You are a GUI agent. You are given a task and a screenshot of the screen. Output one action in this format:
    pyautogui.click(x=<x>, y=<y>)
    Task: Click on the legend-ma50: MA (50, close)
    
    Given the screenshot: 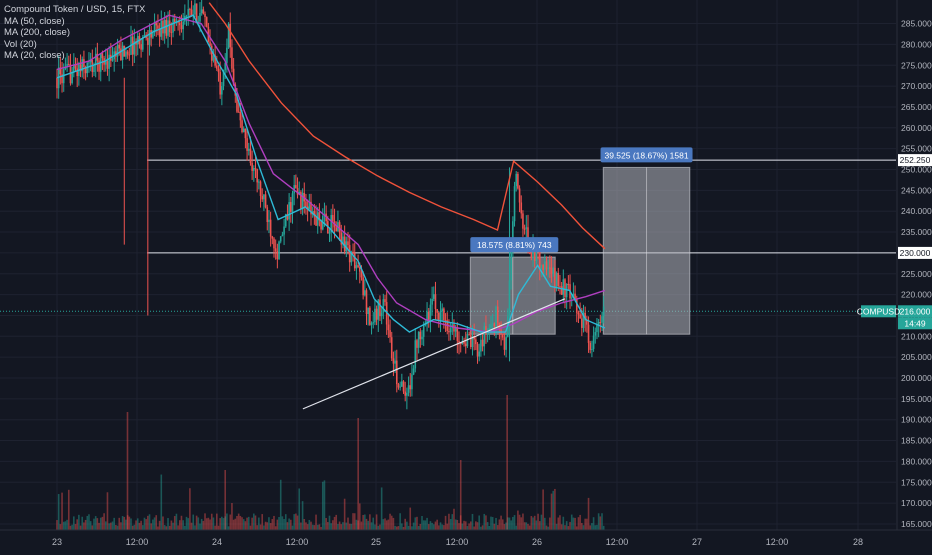 What is the action you would take?
    pyautogui.click(x=34, y=21)
    